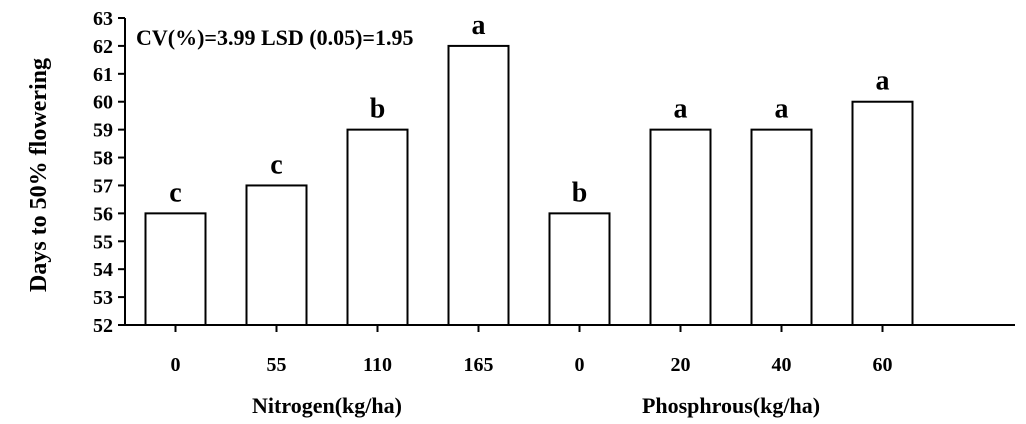 The height and width of the screenshot is (424, 1026). I want to click on y-tick-label: 57, so click(103, 186).